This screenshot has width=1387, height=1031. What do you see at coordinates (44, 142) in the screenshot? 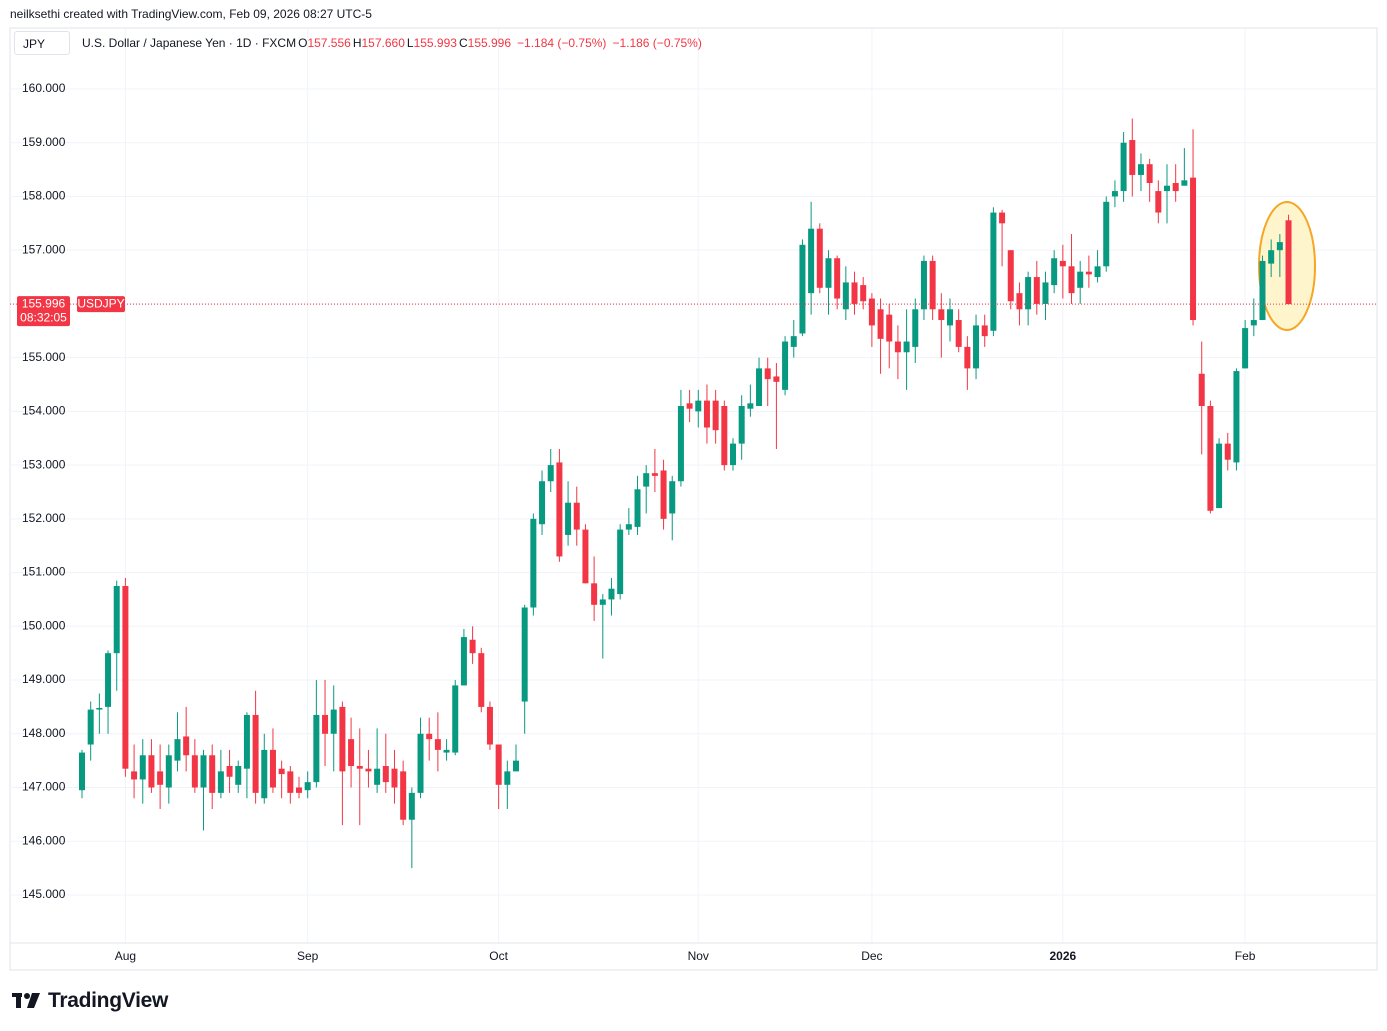
I see `y-tick-label: 159.000` at bounding box center [44, 142].